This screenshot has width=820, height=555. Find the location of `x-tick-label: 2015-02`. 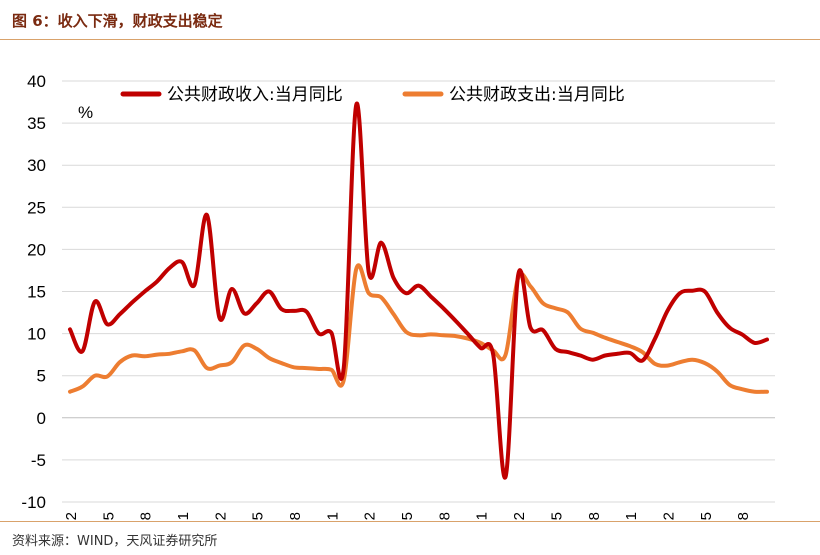

x-tick-label: 2015-02 is located at coordinates (71, 516).